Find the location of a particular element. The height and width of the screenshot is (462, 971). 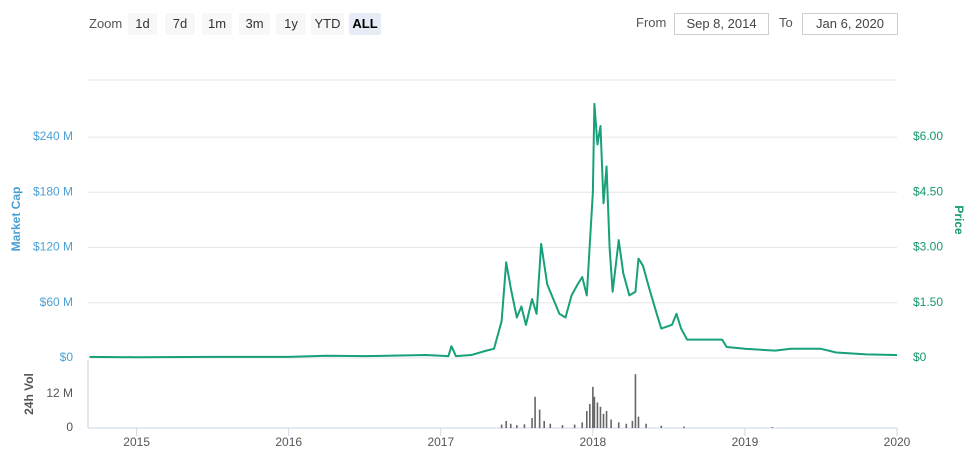

to-input: Jan 6, 2020 is located at coordinates (850, 24).